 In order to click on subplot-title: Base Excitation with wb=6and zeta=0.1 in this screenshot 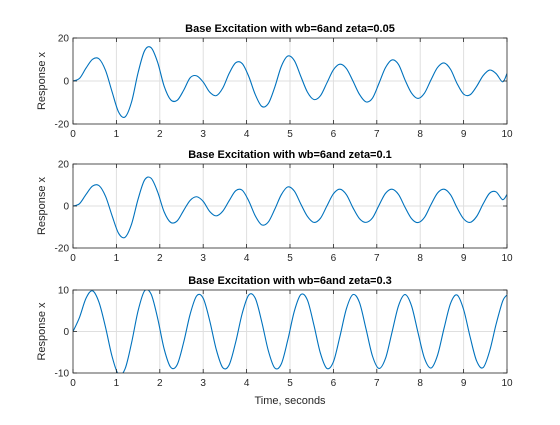, I will do `click(290, 155)`.